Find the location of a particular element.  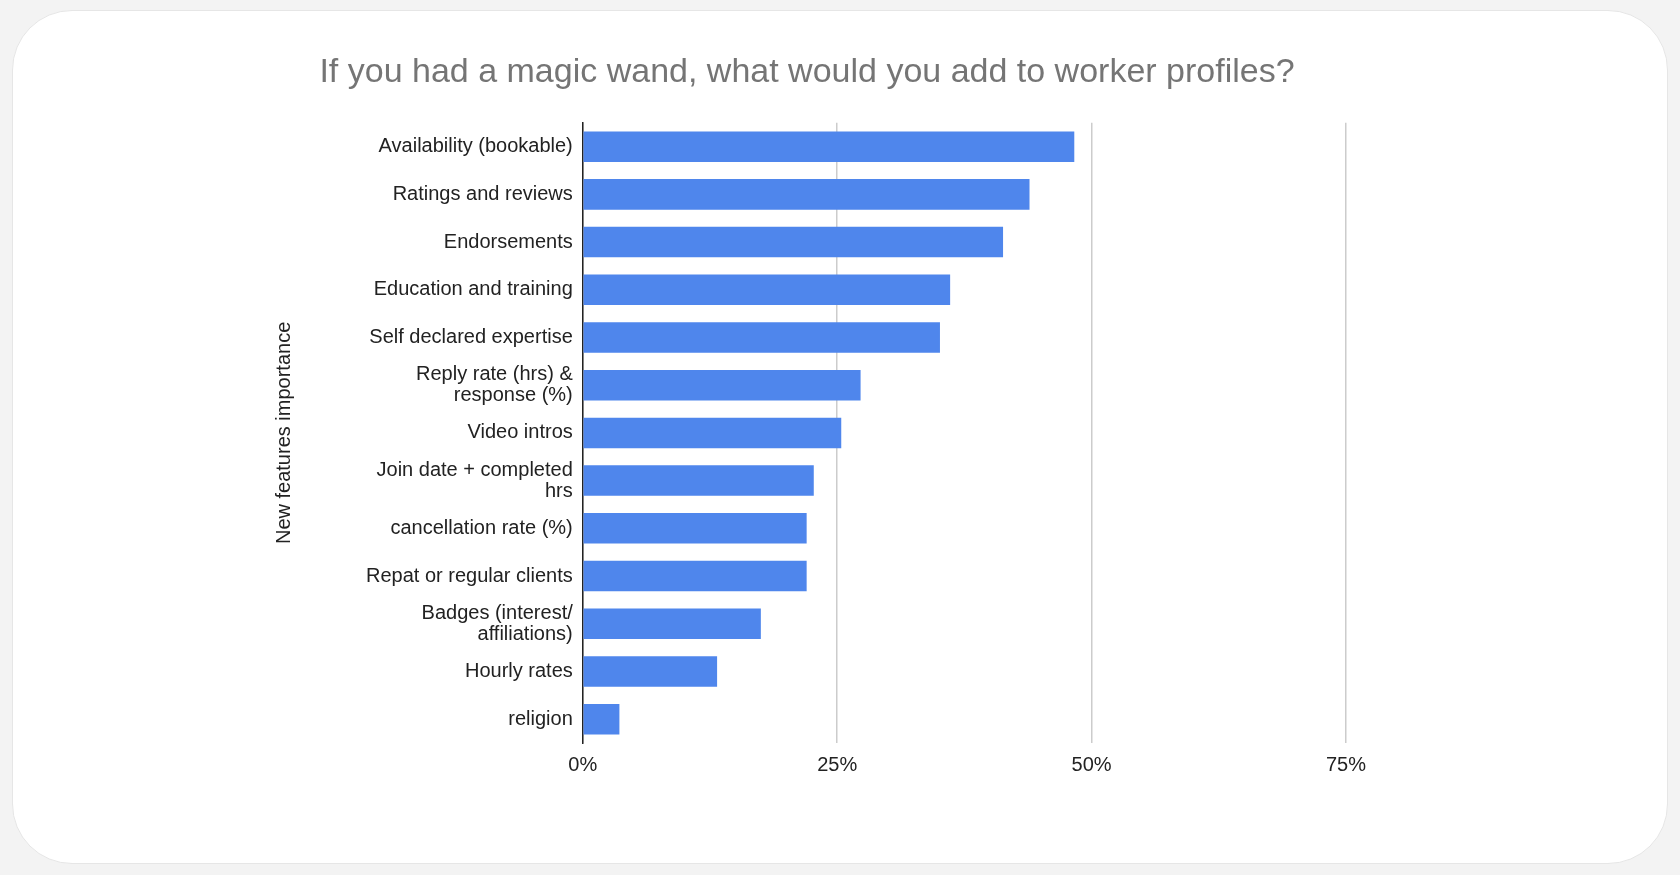

y-tick-label: Badges (interest/ affiliations) is located at coordinates (497, 622).